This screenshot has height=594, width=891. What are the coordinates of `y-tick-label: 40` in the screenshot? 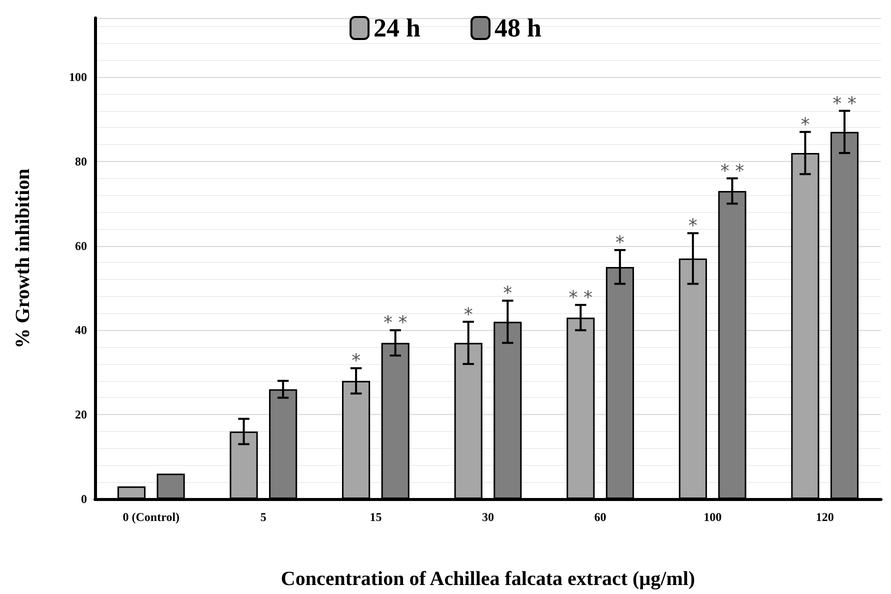 It's located at (81, 330).